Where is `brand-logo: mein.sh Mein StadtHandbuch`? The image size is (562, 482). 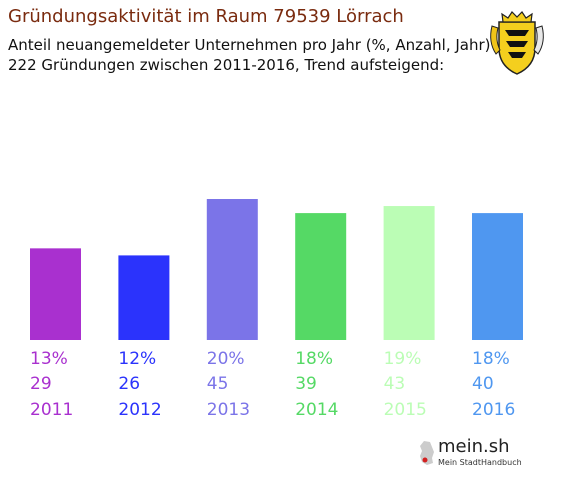
brand-logo: mein.sh Mein StadtHandbuch is located at coordinates (472, 454).